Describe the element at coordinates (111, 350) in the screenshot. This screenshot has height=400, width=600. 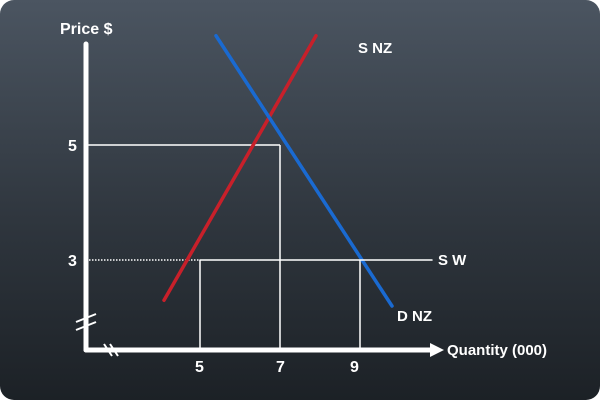
I see `x-axis-break` at that location.